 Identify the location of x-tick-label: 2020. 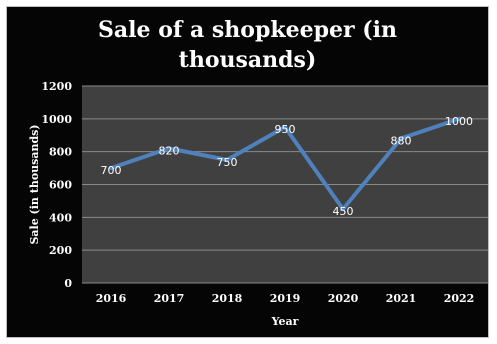
(343, 298).